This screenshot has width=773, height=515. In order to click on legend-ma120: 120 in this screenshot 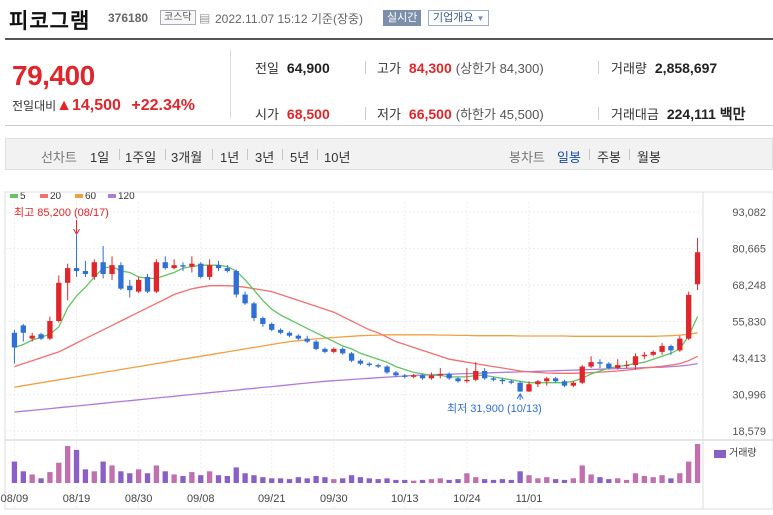, I will do `click(121, 196)`.